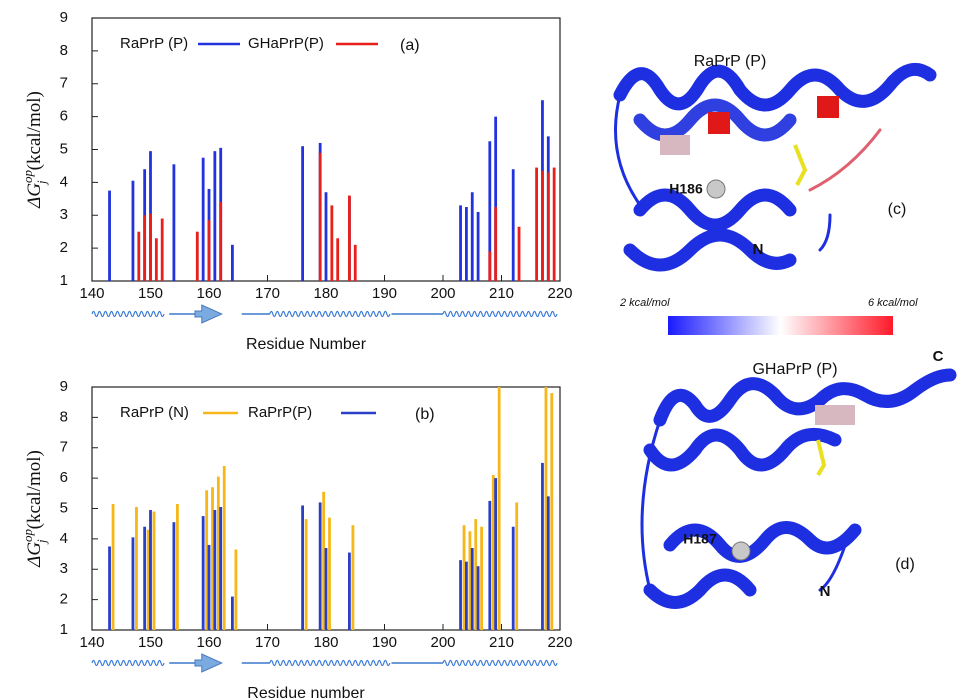 This screenshot has width=961, height=700. What do you see at coordinates (410, 45) in the screenshot?
I see `panel-label: (a)` at bounding box center [410, 45].